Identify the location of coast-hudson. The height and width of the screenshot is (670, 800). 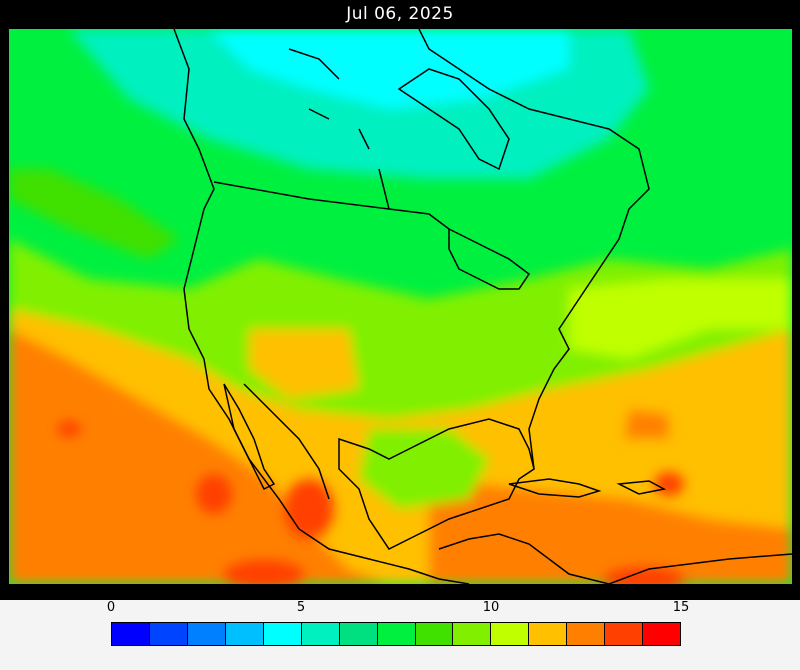
(453, 119).